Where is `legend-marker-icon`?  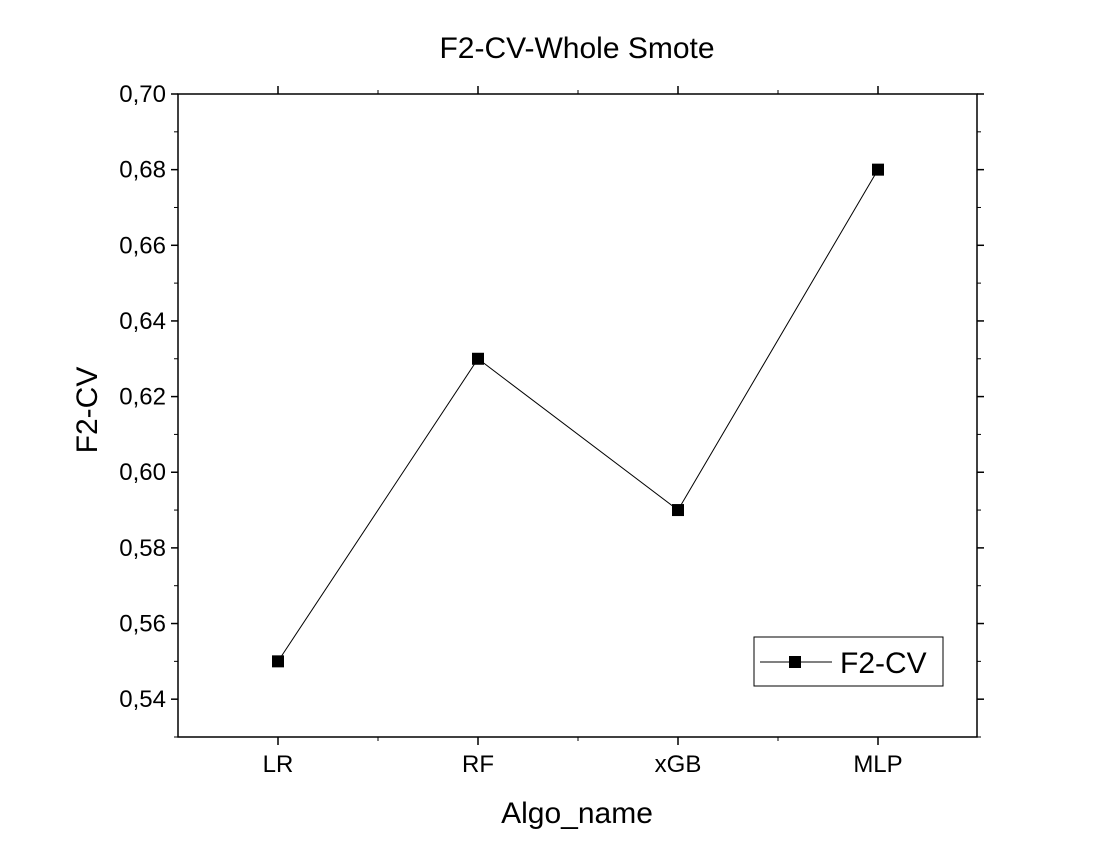
legend-marker-icon is located at coordinates (795, 662).